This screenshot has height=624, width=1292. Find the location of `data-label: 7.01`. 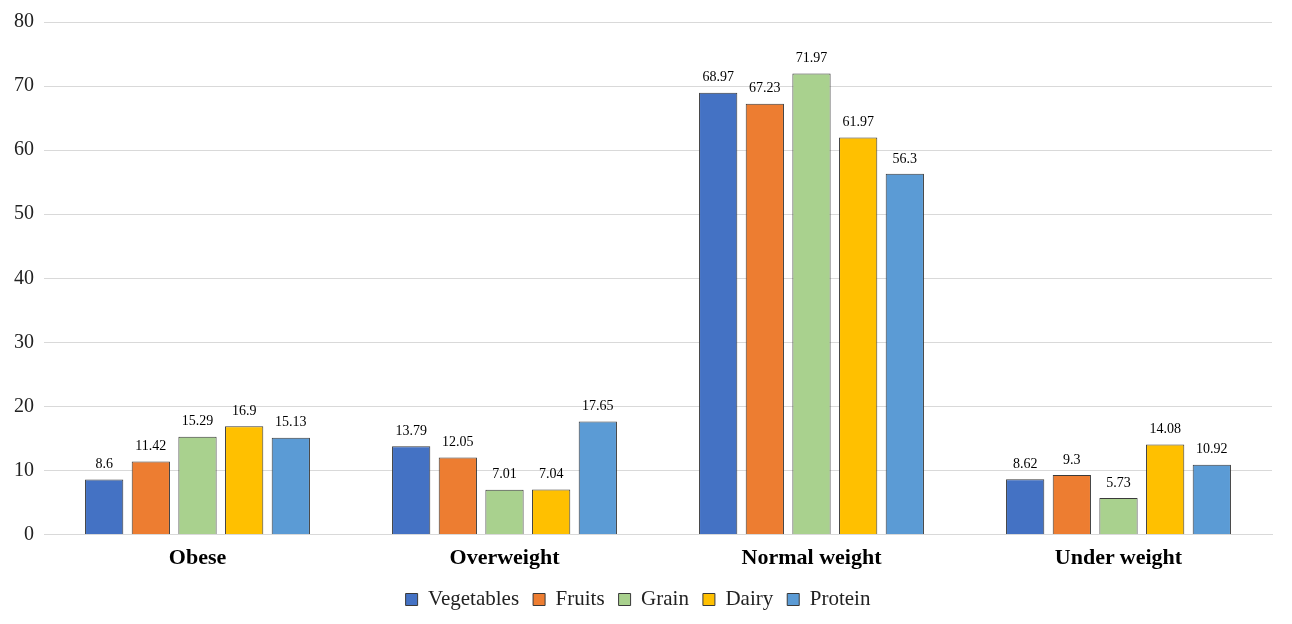

data-label: 7.01 is located at coordinates (504, 474).